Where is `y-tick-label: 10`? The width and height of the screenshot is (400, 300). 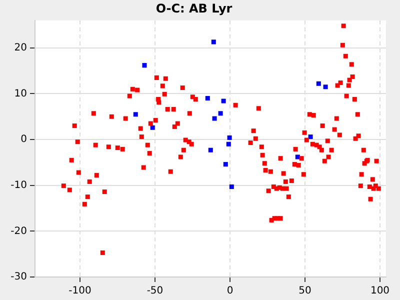 y-tick-label: 10 is located at coordinates (20, 94).